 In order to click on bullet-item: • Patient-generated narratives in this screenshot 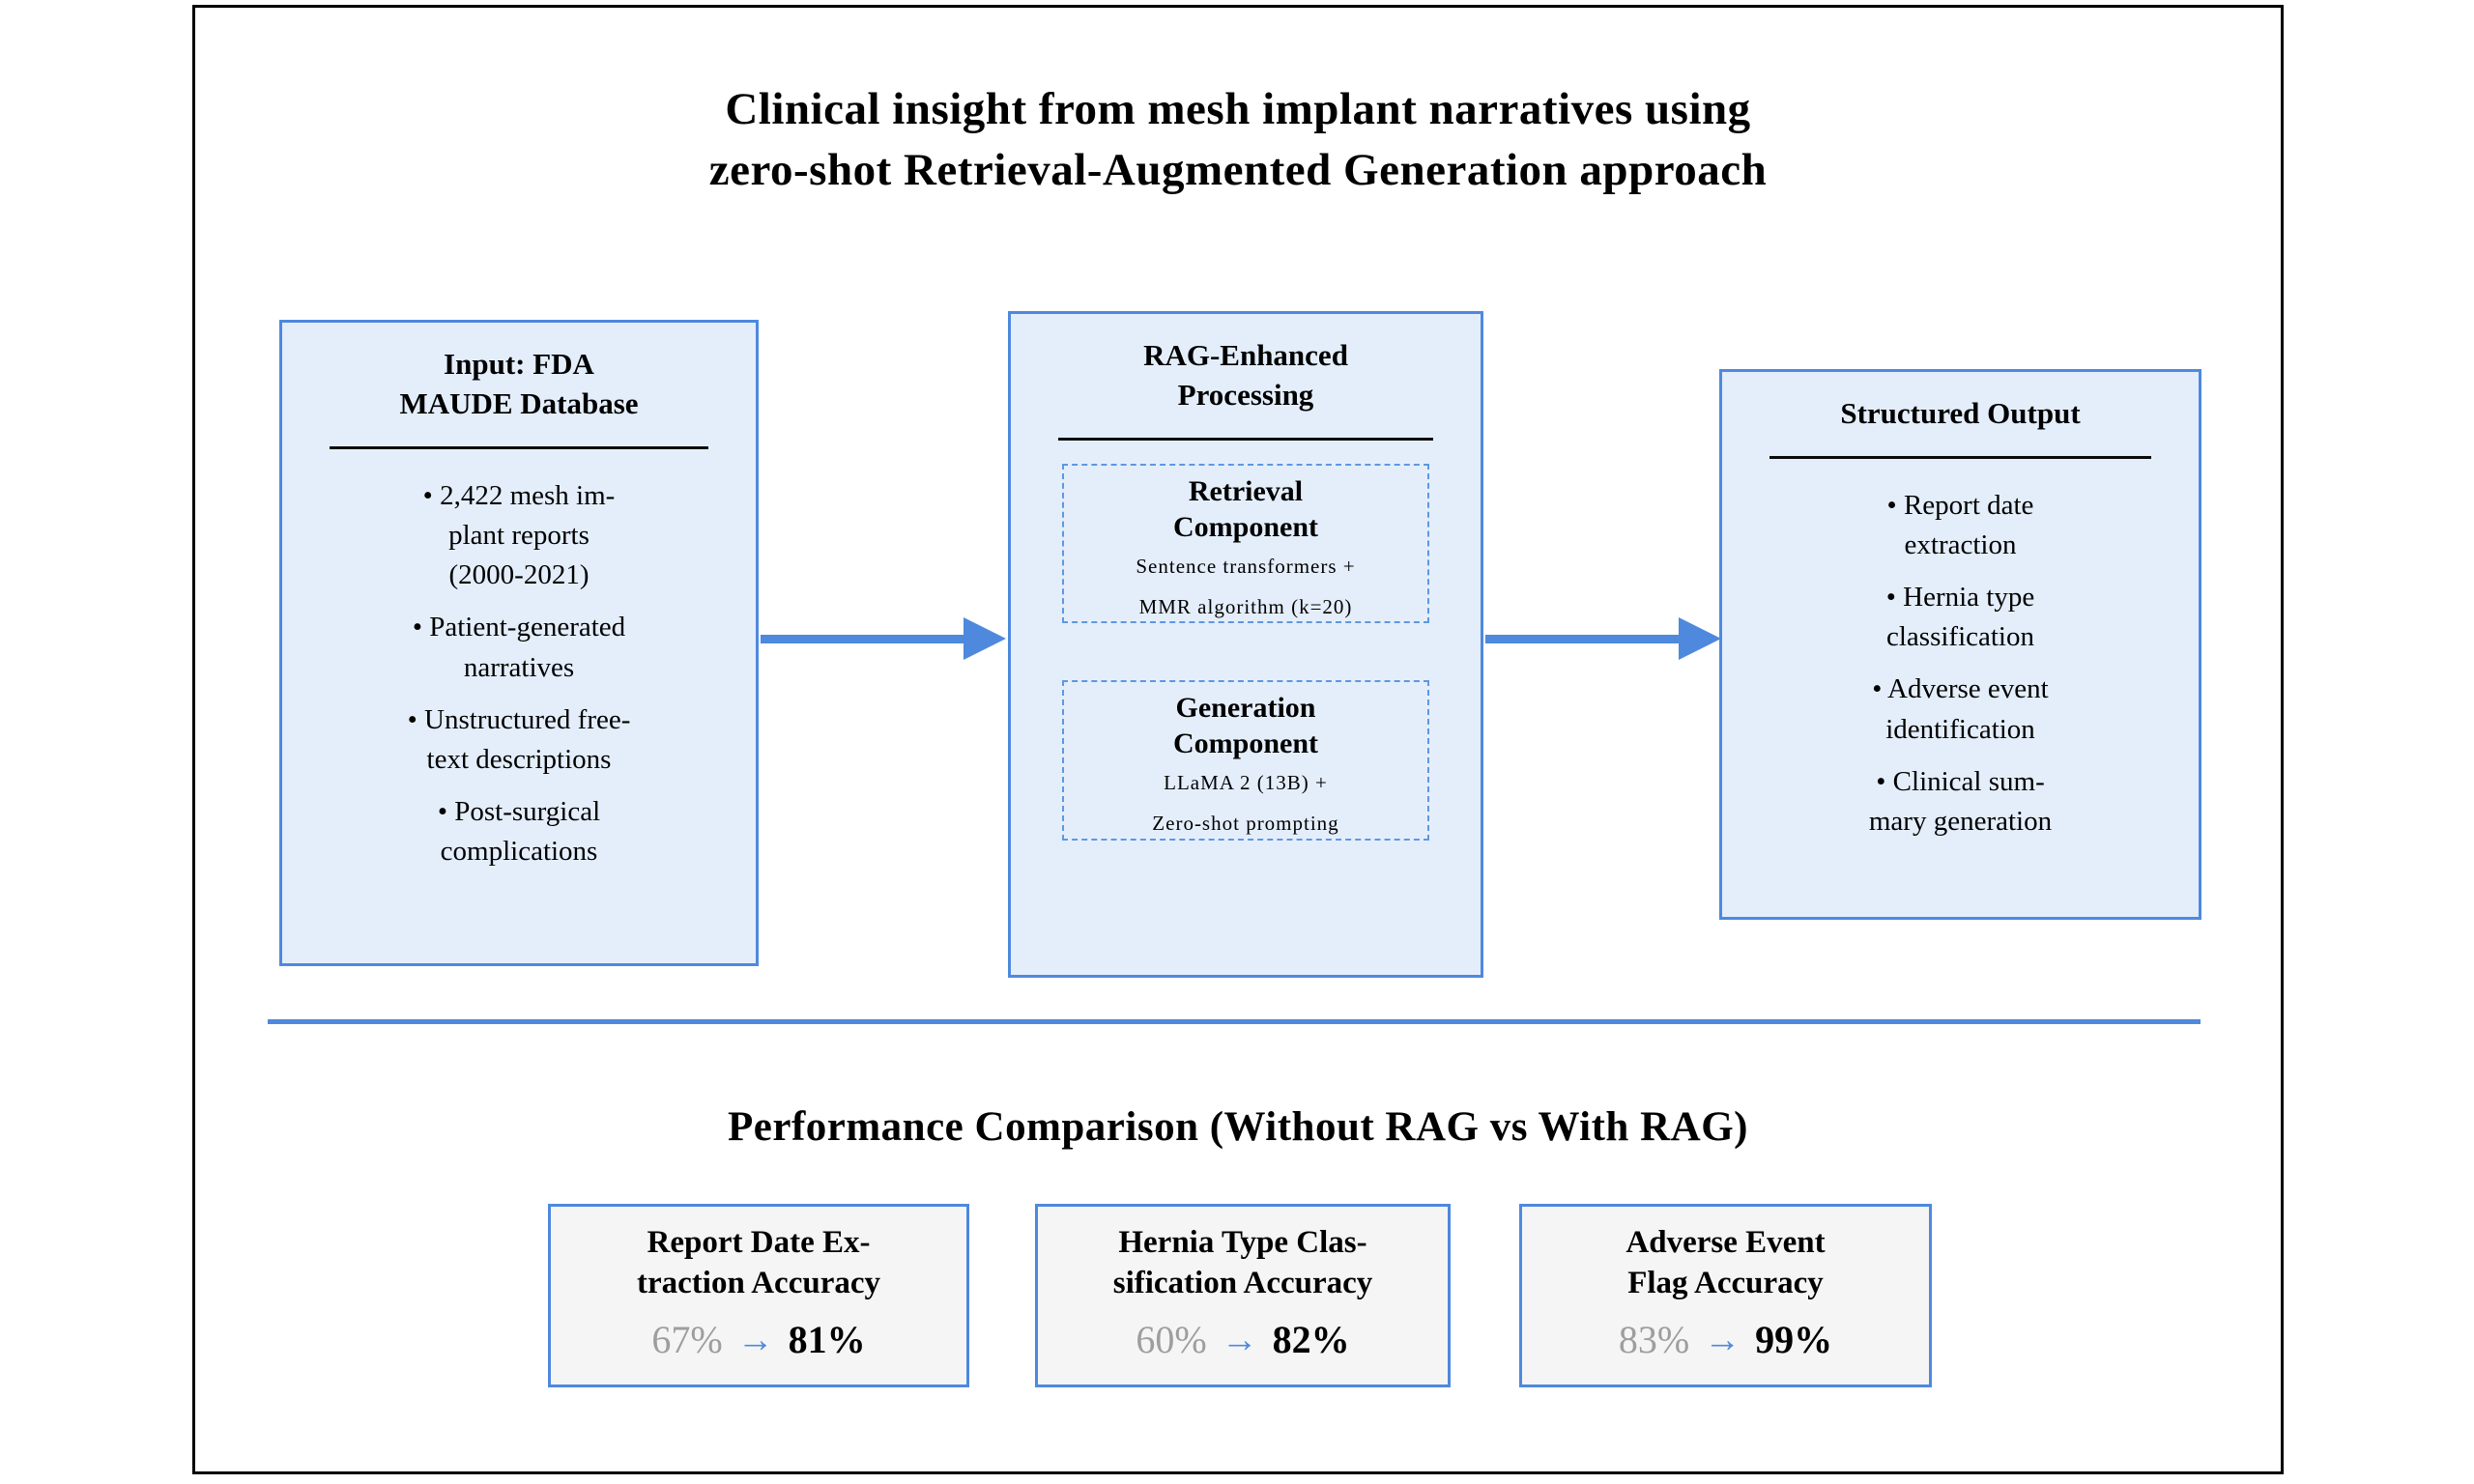, I will do `click(519, 648)`.